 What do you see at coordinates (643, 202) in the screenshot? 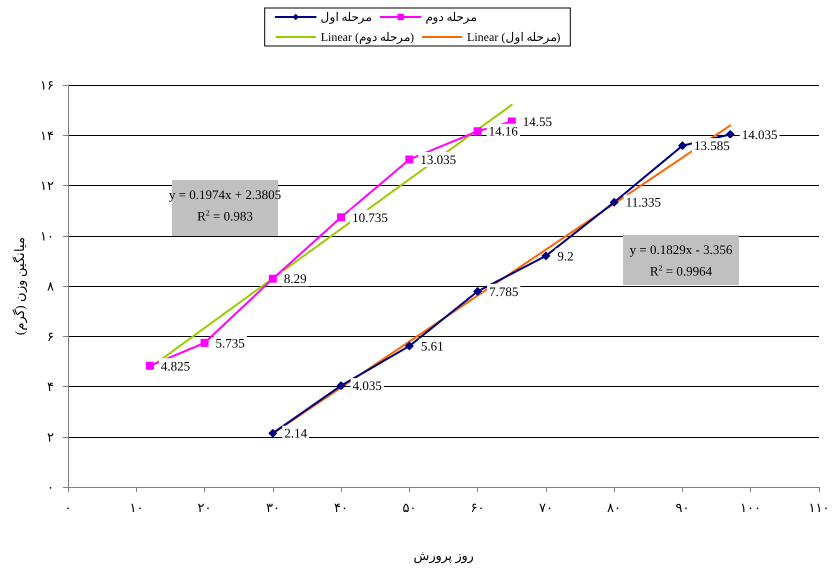
I see `data-label: 11.335` at bounding box center [643, 202].